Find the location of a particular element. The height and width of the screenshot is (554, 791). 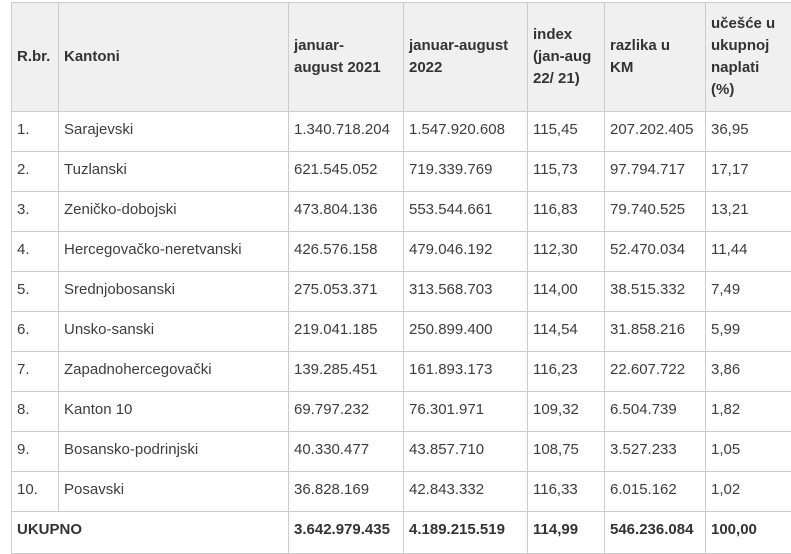

header-cell-ucesce: učešće u ukupnoj naplati (%) is located at coordinates (748, 57).